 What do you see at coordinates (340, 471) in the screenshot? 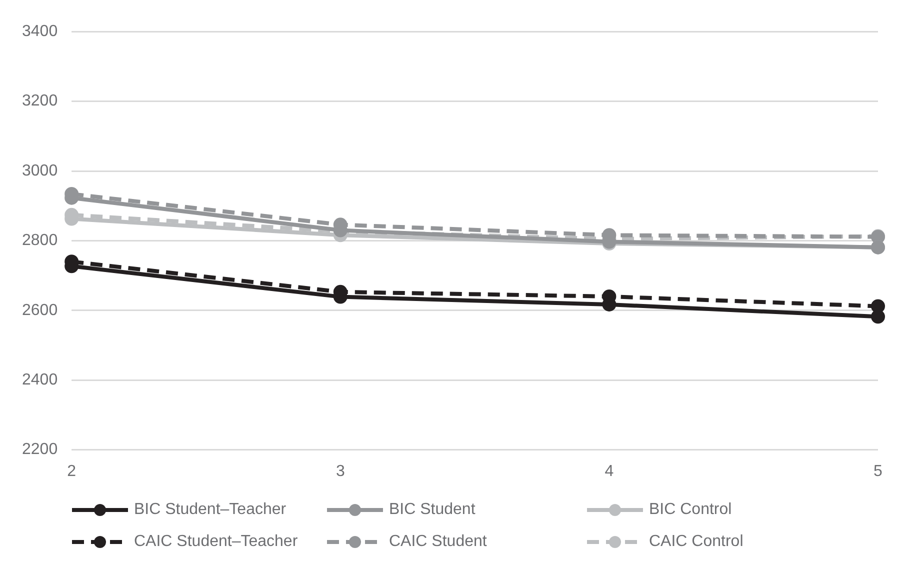
I see `x-tick-label: 3` at bounding box center [340, 471].